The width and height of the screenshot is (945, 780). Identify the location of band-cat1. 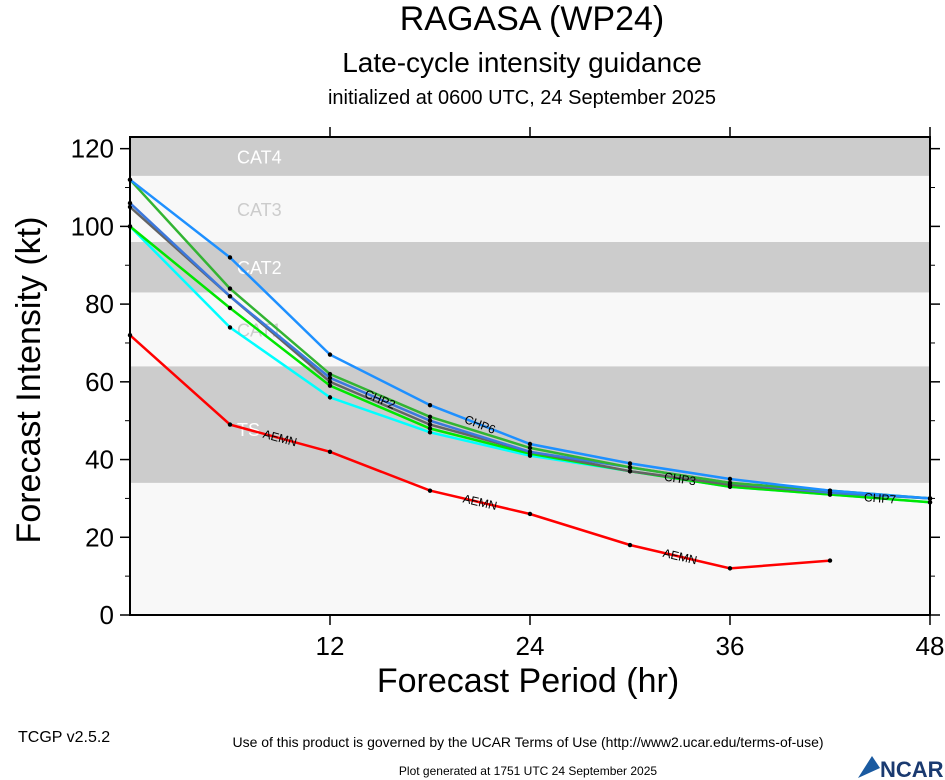
(530, 329).